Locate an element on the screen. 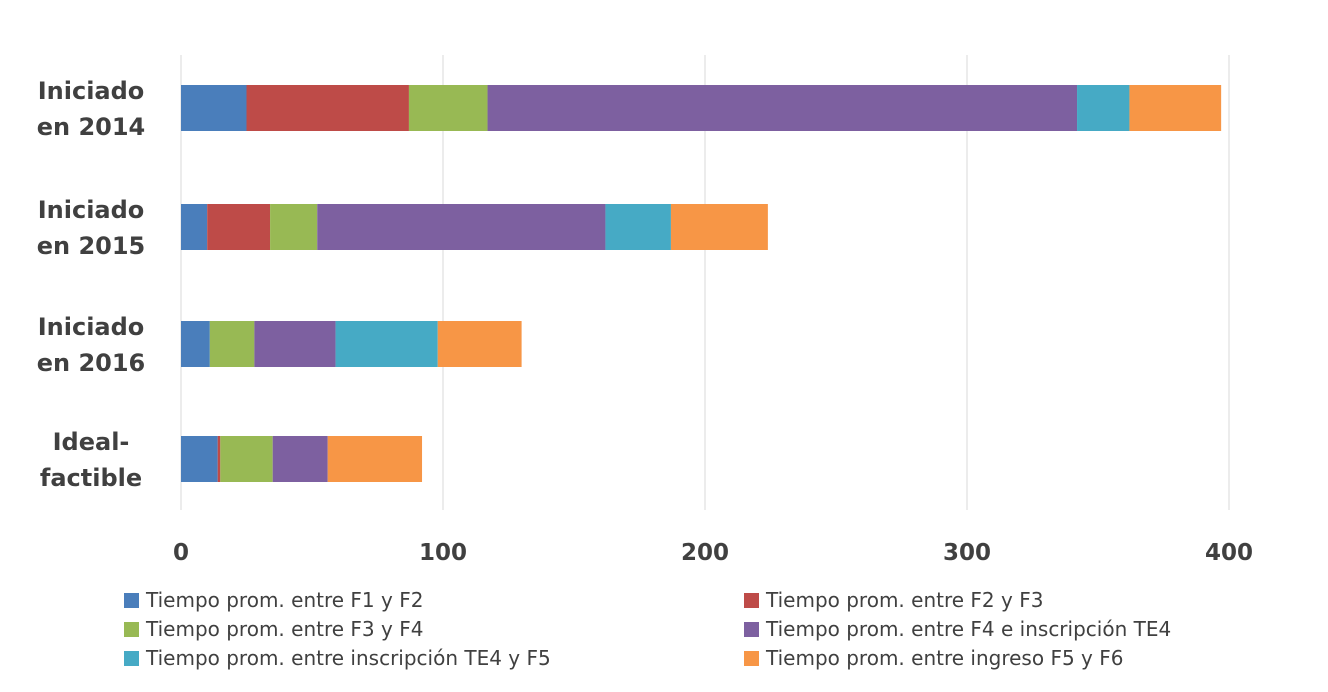  bar-segment-cat1-series4 is located at coordinates (782, 108).